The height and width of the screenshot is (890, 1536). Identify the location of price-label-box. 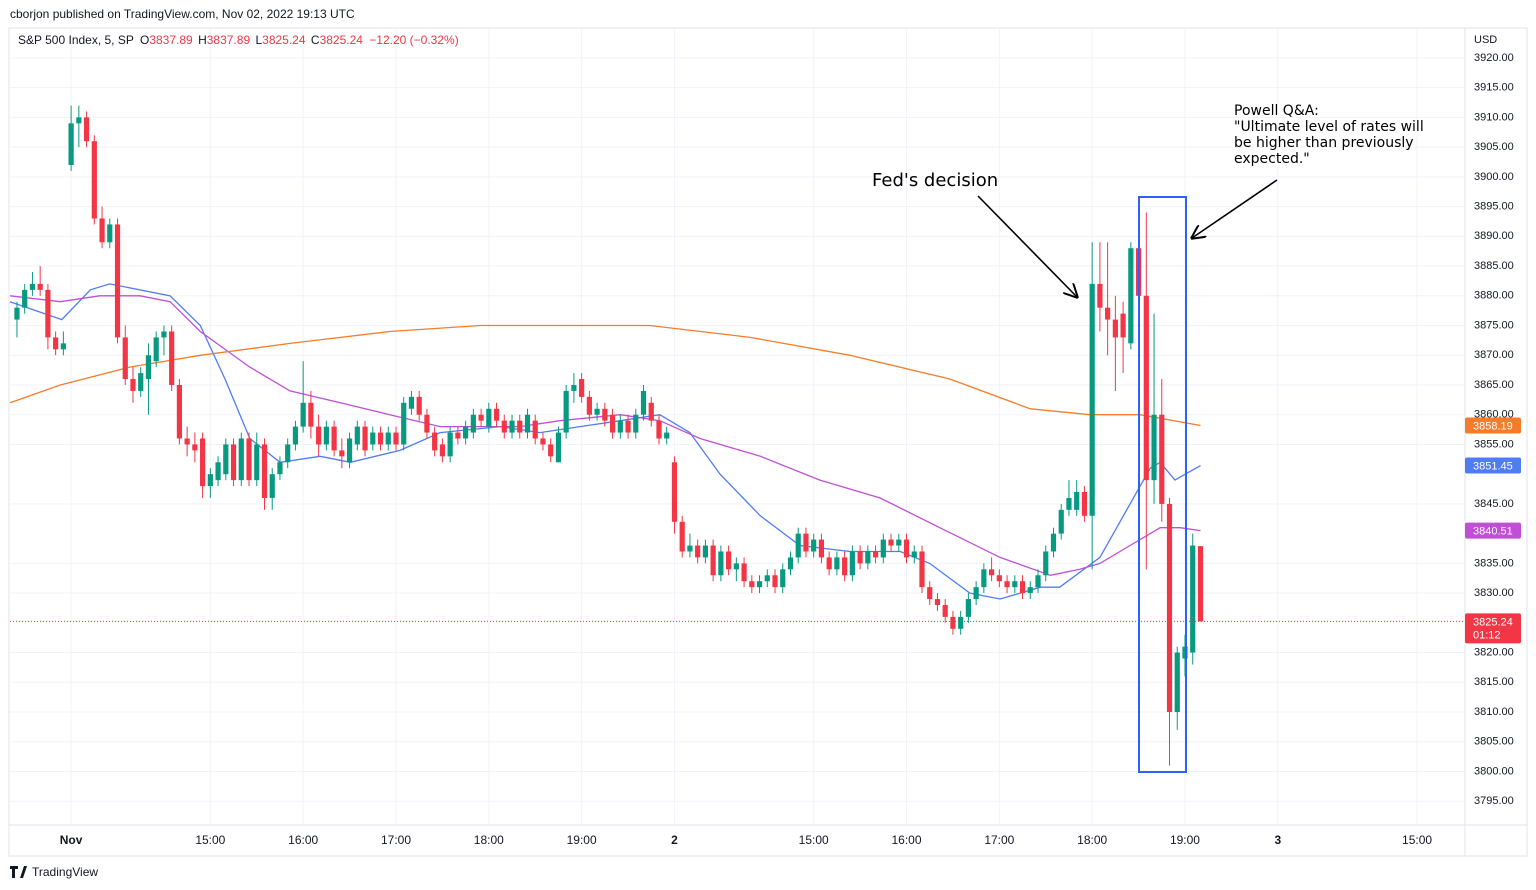
(1493, 530).